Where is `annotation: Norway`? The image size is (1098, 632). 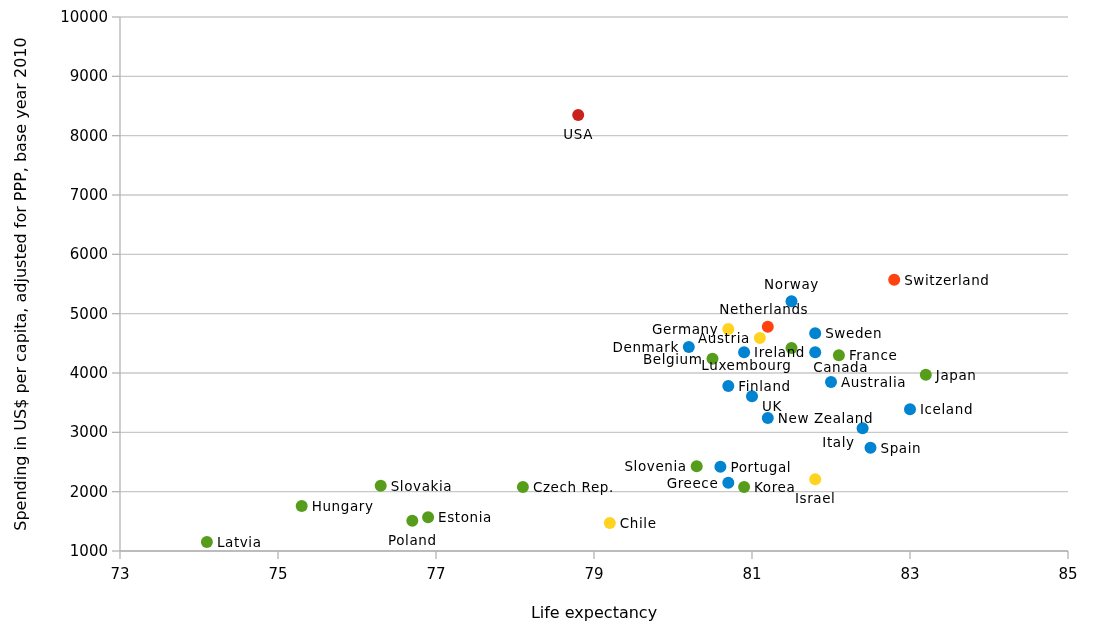 annotation: Norway is located at coordinates (791, 284).